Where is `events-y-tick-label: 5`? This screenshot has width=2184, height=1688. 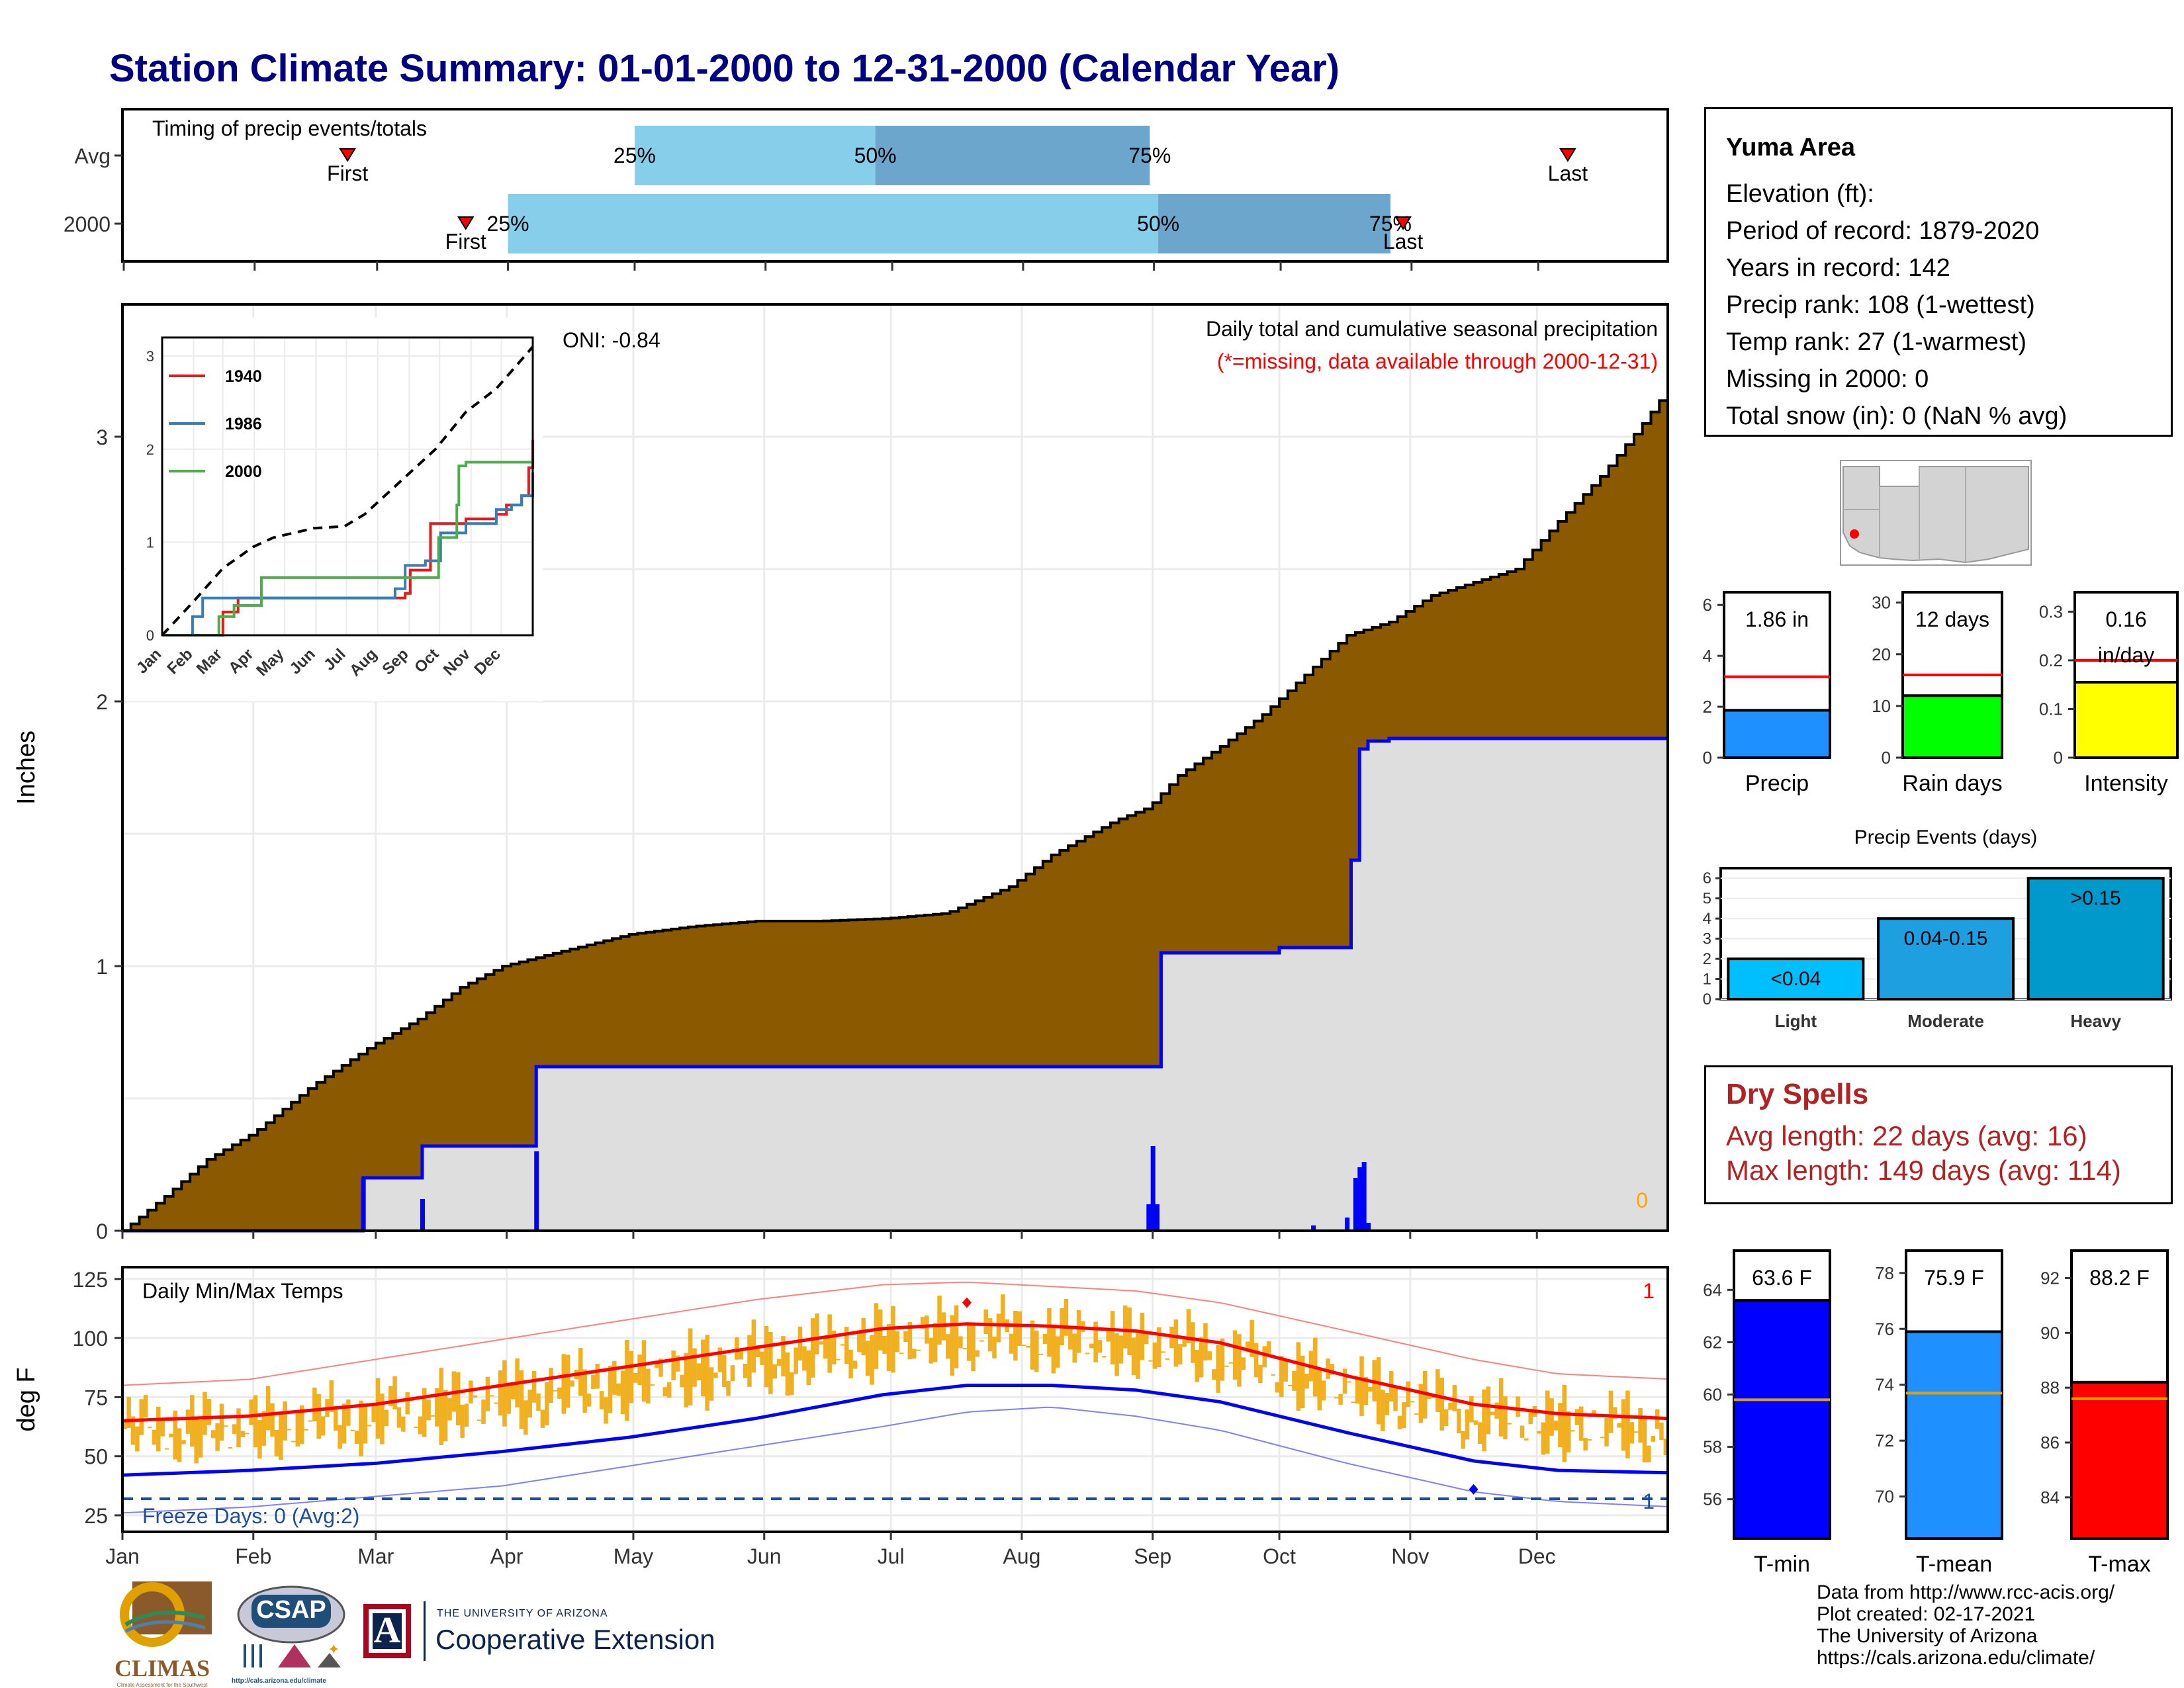 events-y-tick-label: 5 is located at coordinates (1707, 899).